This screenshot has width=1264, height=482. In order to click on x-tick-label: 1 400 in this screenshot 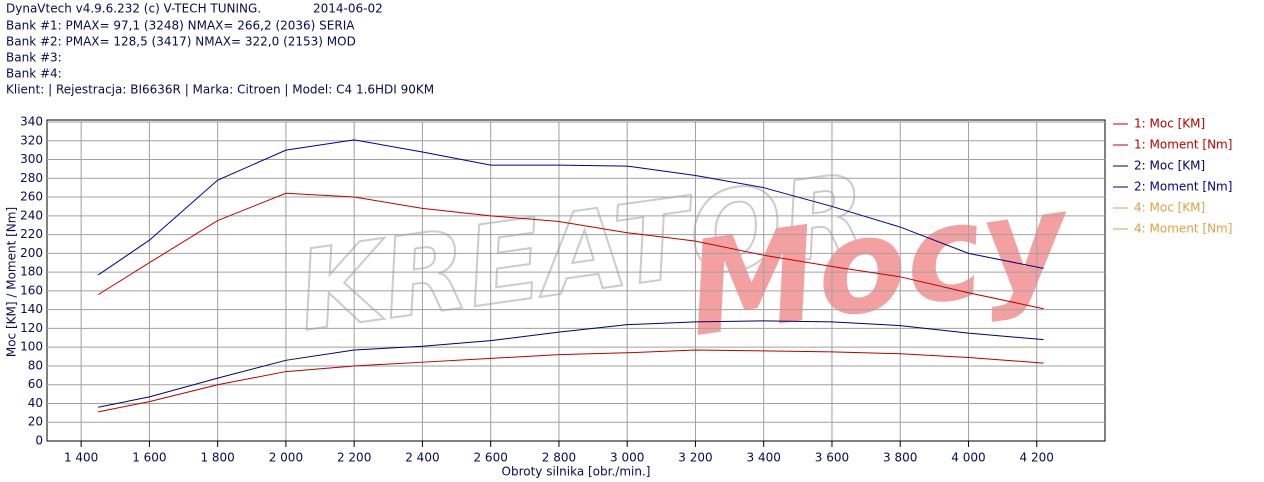, I will do `click(81, 458)`.